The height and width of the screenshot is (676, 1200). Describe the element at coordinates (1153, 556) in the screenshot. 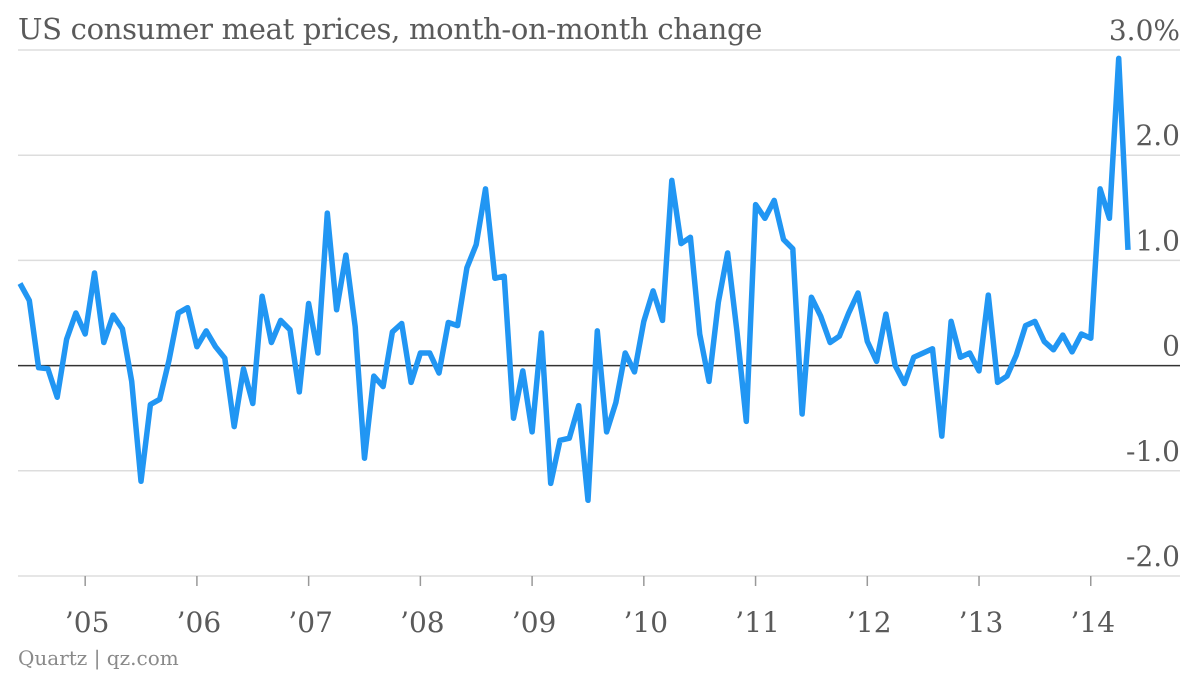

I see `y-tick-label: -2.0` at that location.